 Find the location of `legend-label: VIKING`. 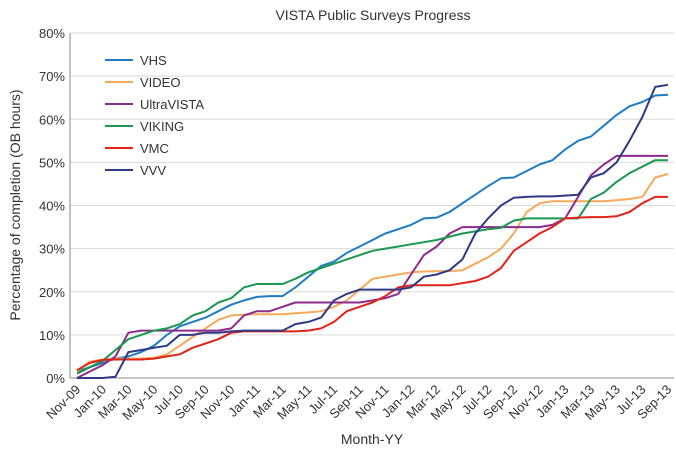

legend-label: VIKING is located at coordinates (162, 126).